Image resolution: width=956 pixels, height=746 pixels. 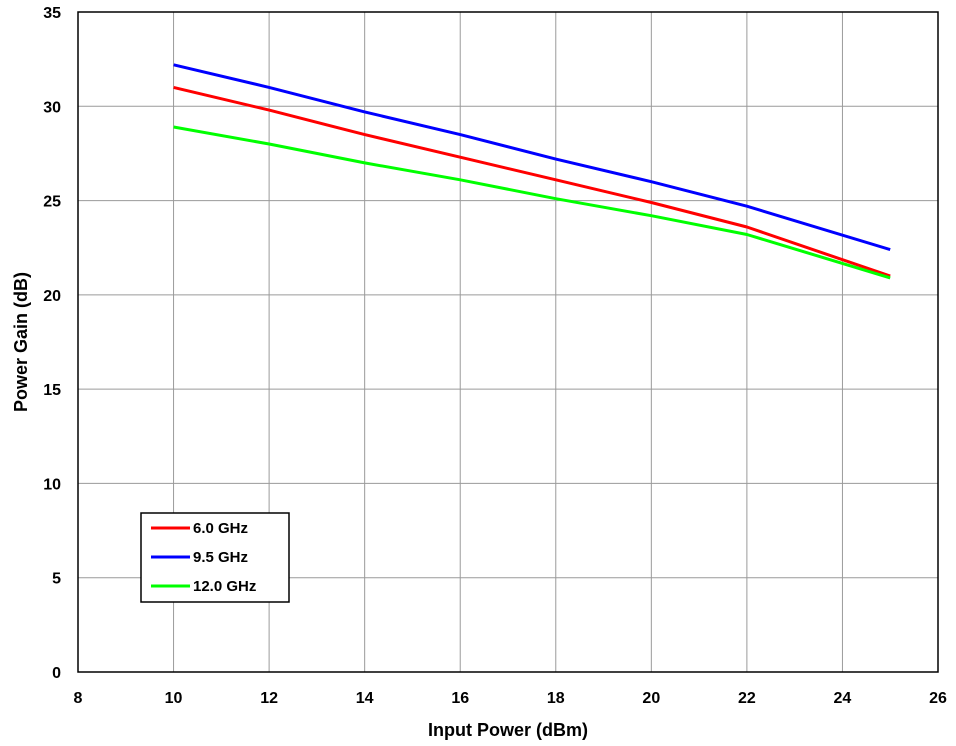 What do you see at coordinates (510, 698) in the screenshot?
I see `x-axis-tick-labels: 8 10 12 14 16 18 20 22 24 26` at bounding box center [510, 698].